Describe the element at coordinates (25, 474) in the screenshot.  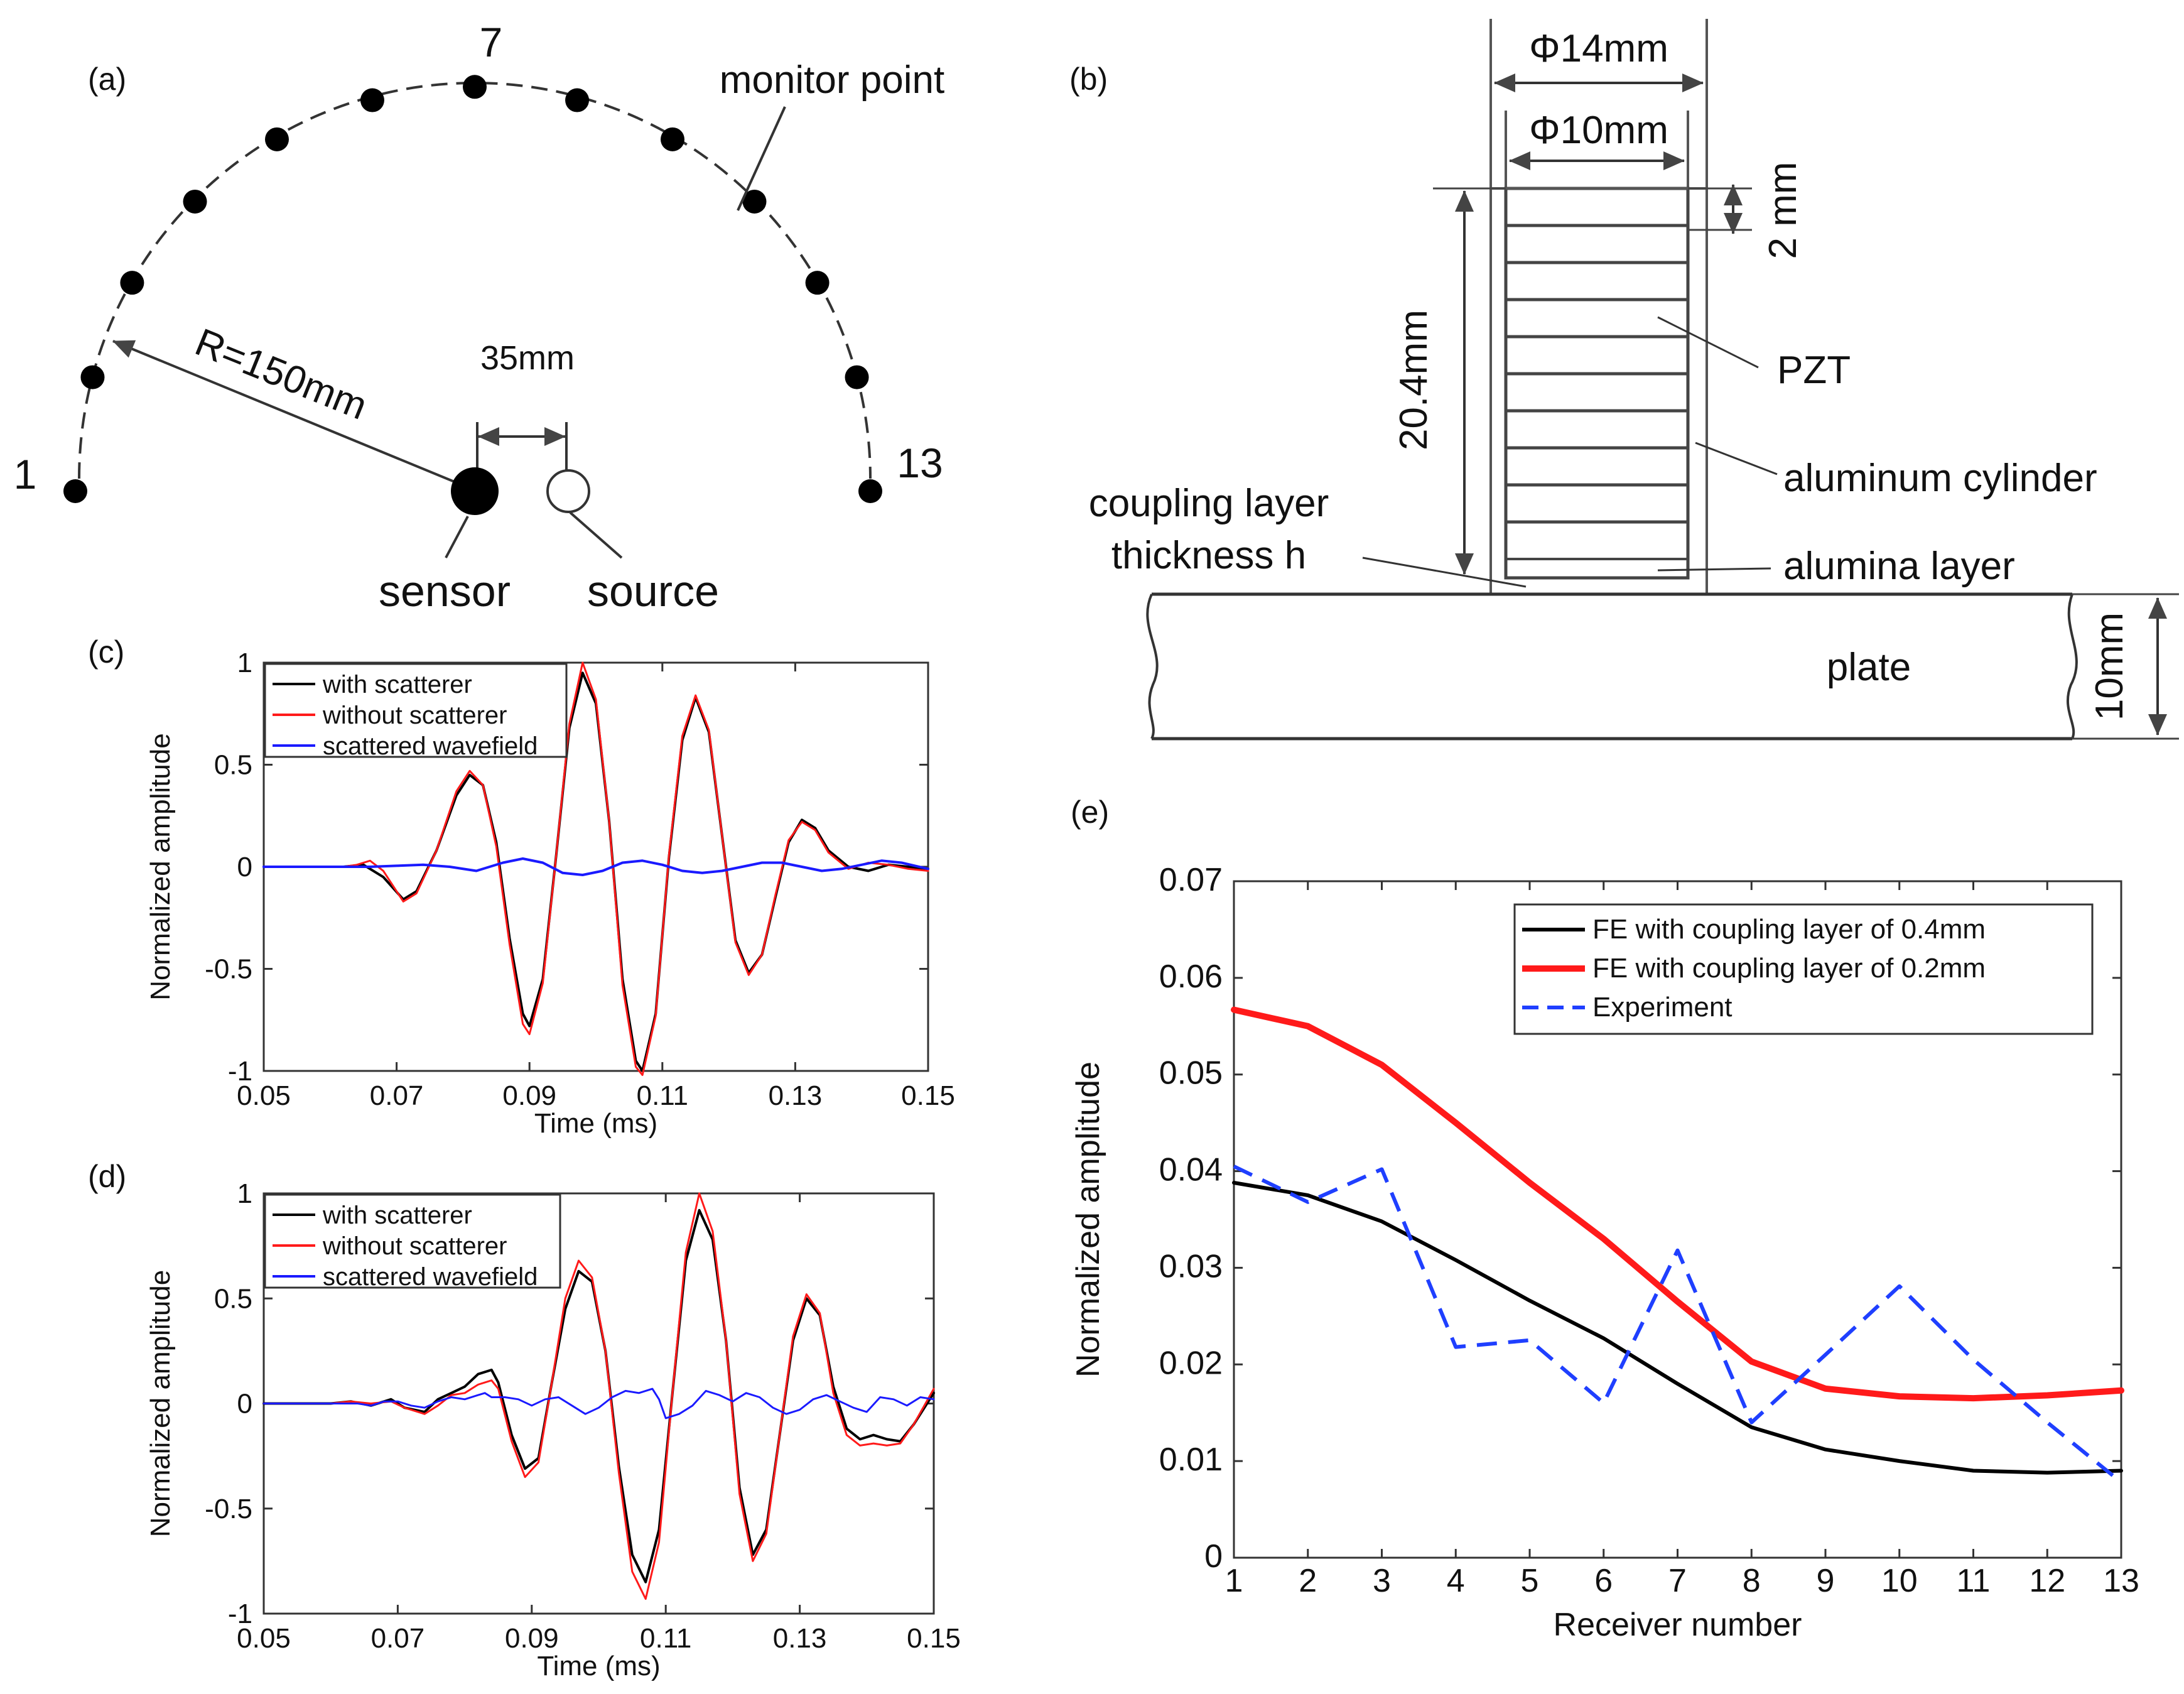
I see `point-1-label: 1` at that location.